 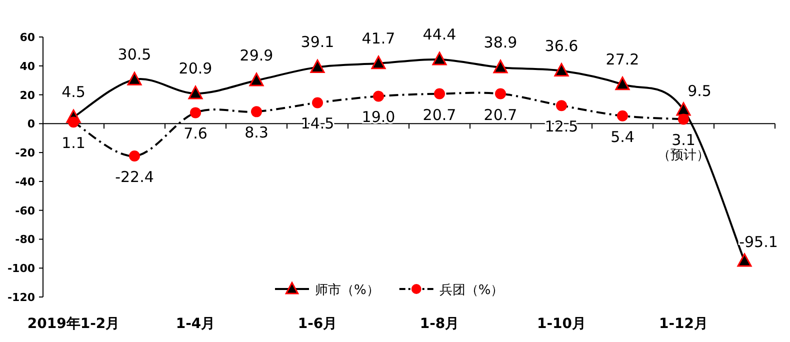 I want to click on y-tick-label: -80, so click(x=25, y=239).